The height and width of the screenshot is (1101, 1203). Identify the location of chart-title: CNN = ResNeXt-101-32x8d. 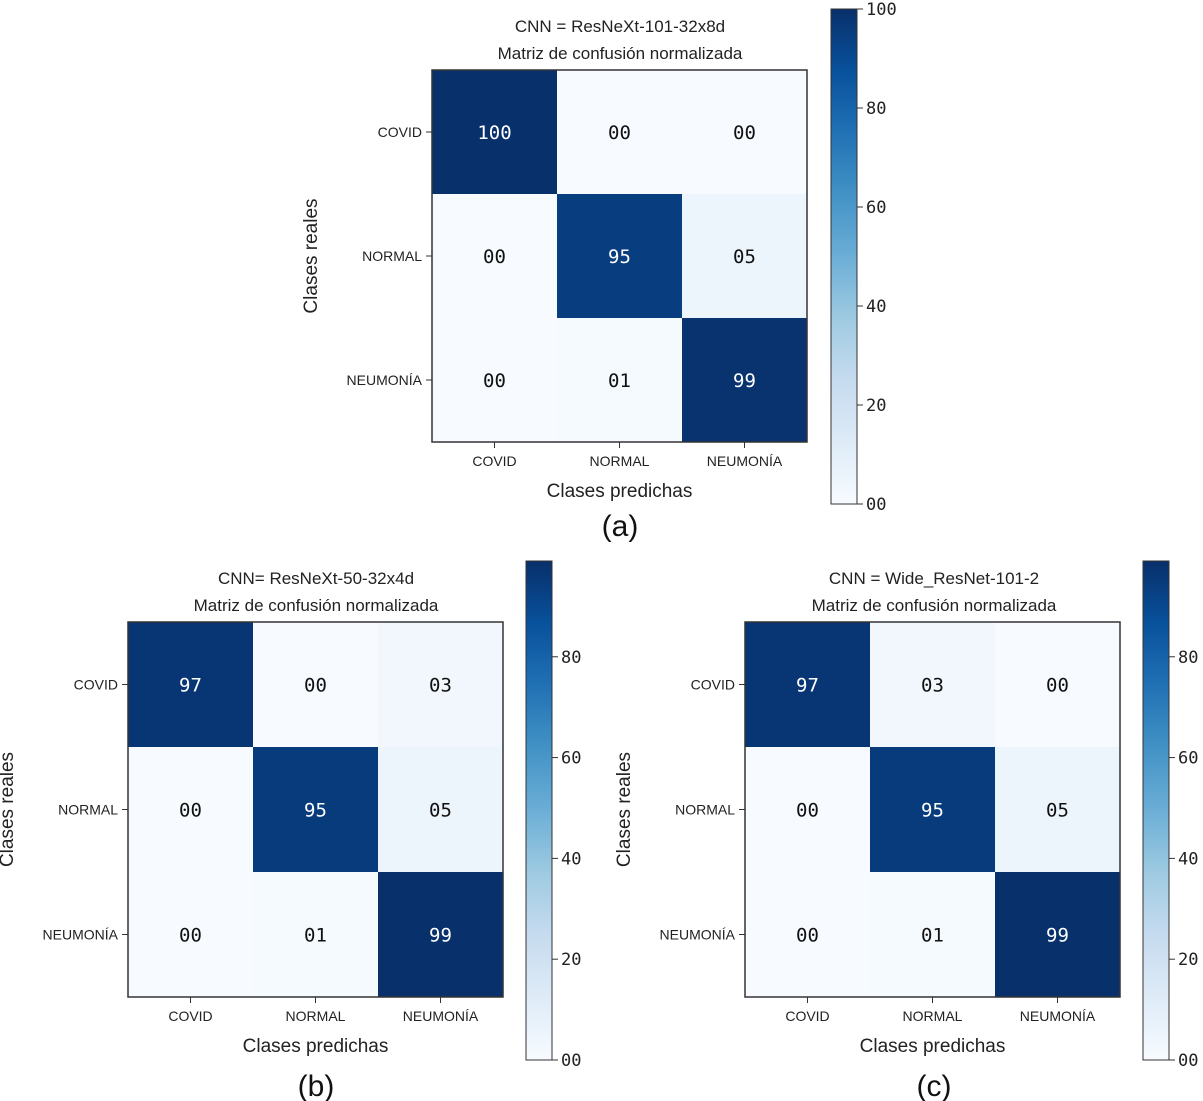
(620, 26).